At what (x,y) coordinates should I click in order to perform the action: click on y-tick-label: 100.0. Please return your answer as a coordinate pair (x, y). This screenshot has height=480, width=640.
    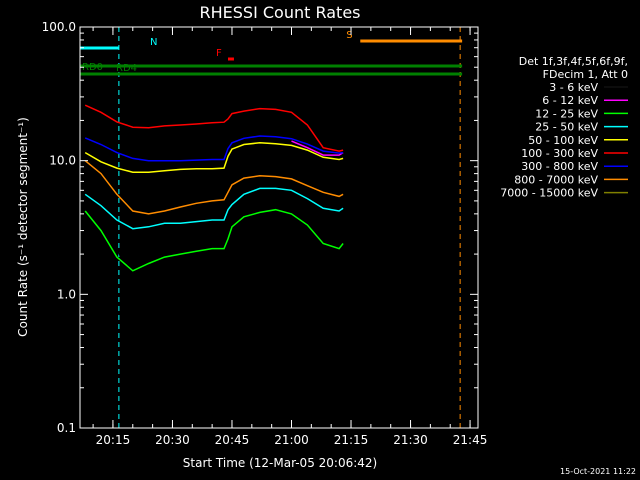
    Looking at the image, I should click on (59, 27).